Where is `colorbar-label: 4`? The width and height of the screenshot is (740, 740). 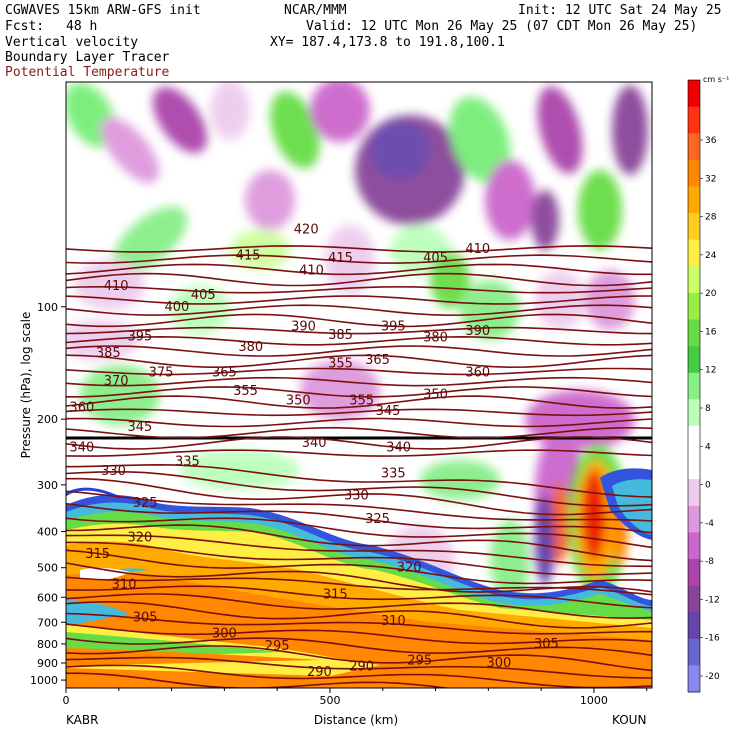 colorbar-label: 4 is located at coordinates (708, 447).